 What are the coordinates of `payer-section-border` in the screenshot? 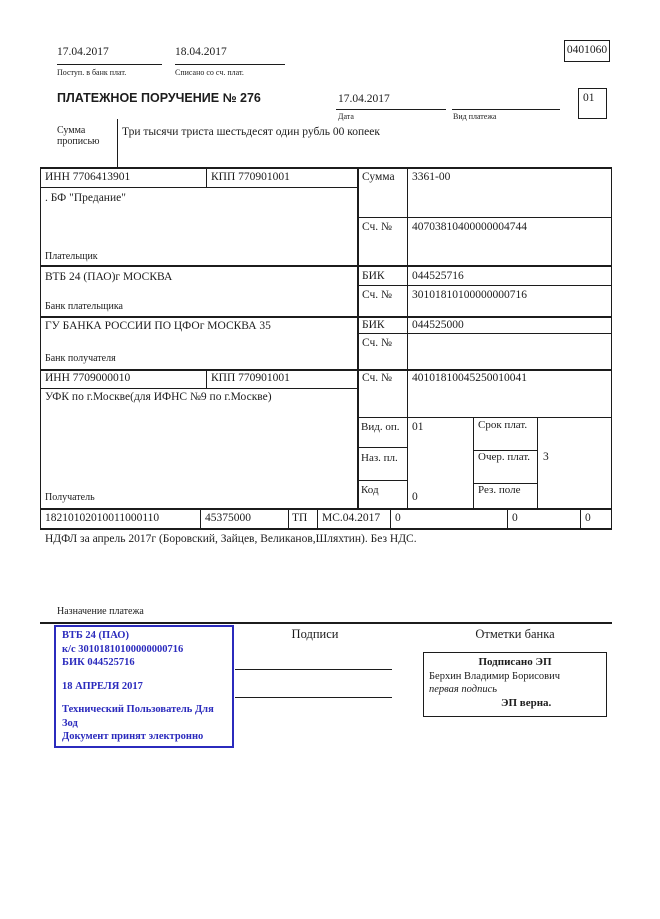 It's located at (326, 266).